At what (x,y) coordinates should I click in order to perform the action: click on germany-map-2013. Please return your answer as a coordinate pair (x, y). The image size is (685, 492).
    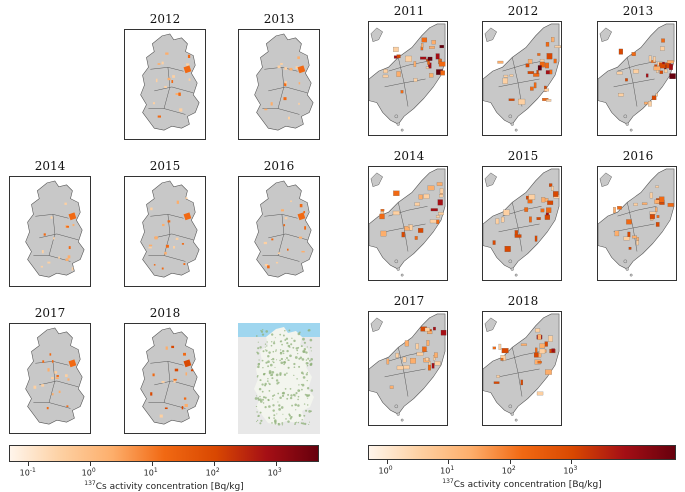
    Looking at the image, I should click on (279, 84).